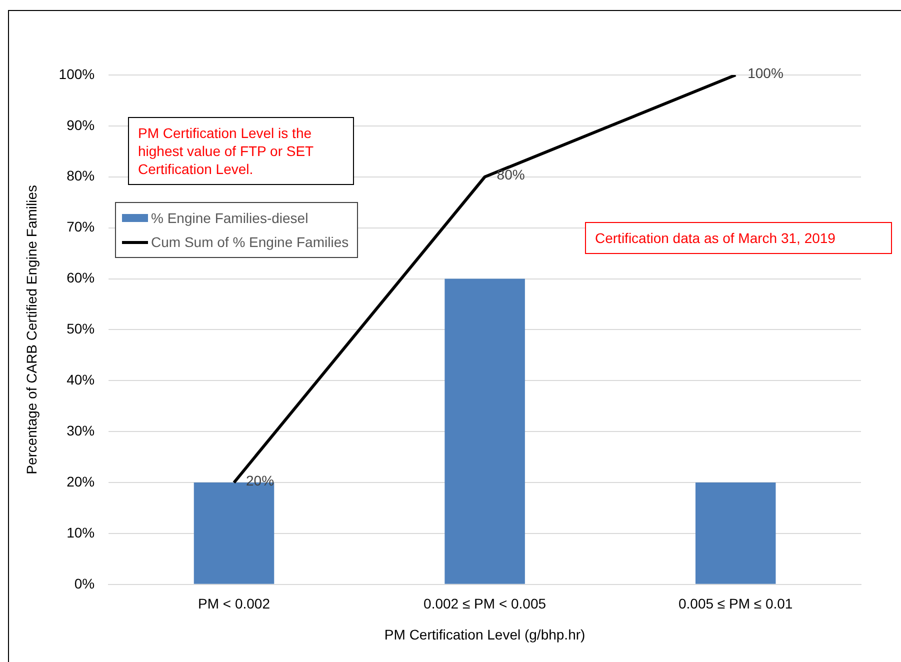  What do you see at coordinates (485, 634) in the screenshot?
I see `x-axis-title: PM Certification Level (g/bhp.hr)` at bounding box center [485, 634].